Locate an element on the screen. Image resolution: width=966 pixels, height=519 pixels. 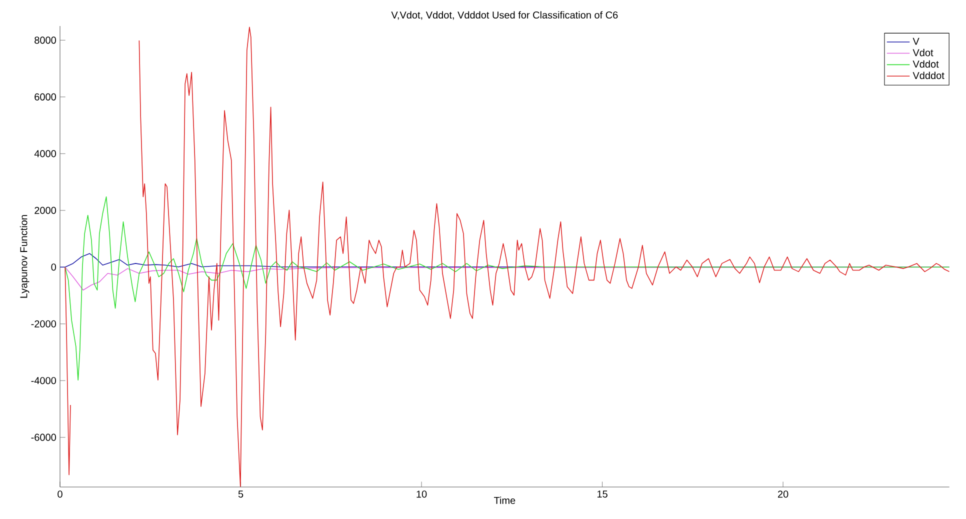
legend-label: Vddot is located at coordinates (925, 64).